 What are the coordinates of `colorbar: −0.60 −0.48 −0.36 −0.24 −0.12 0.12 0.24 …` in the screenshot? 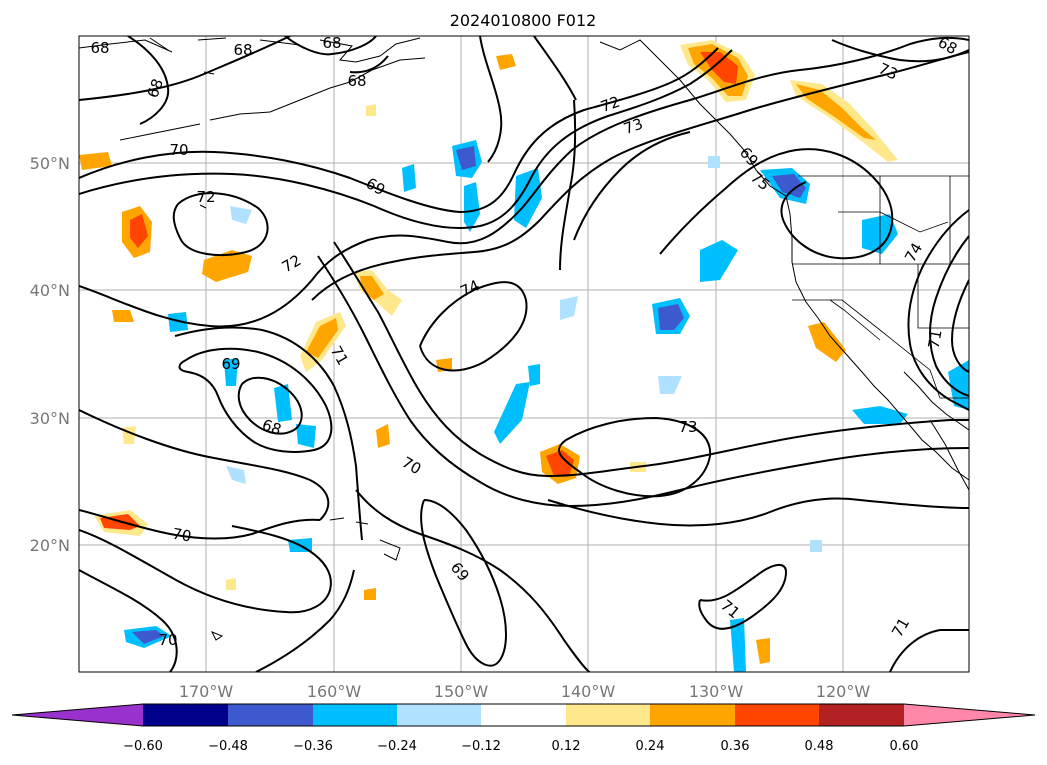 It's located at (523, 728).